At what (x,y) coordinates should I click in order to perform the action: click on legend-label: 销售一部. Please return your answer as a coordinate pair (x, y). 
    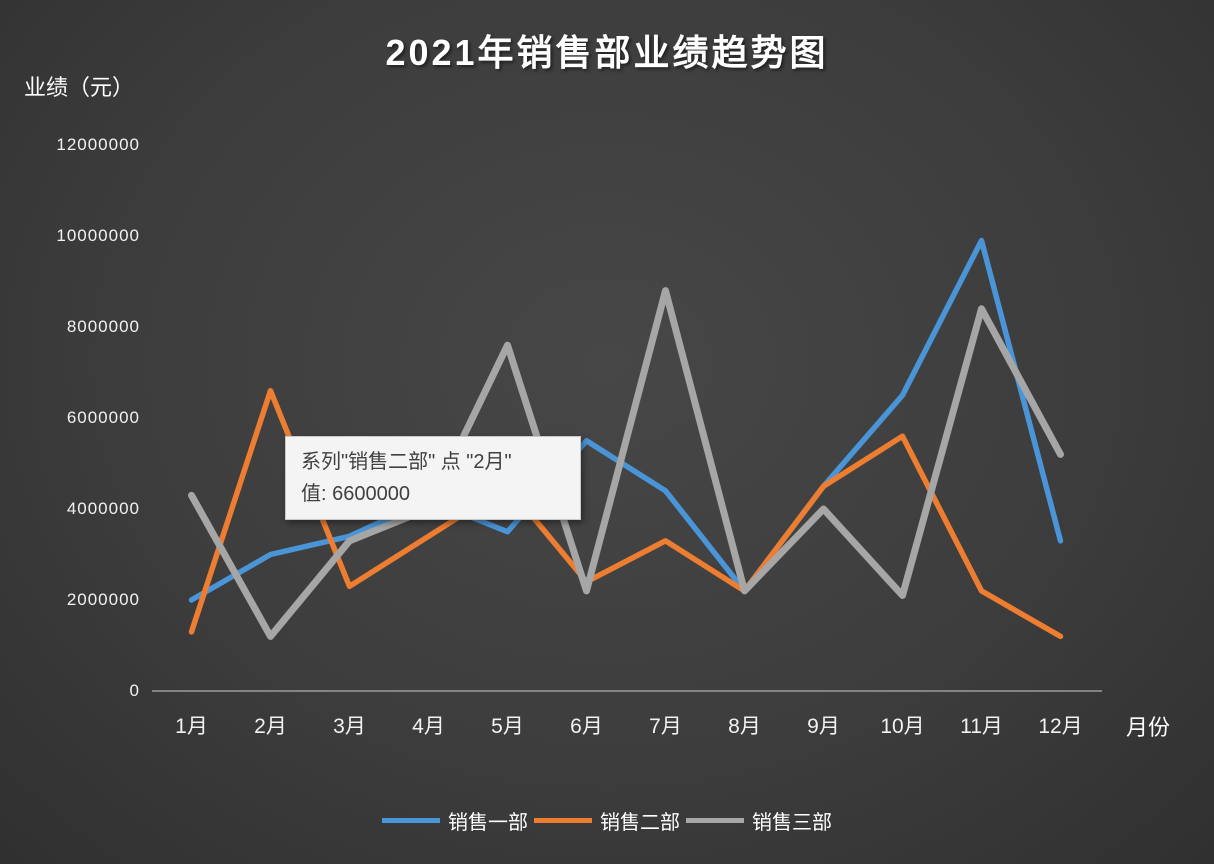
    Looking at the image, I should click on (488, 823).